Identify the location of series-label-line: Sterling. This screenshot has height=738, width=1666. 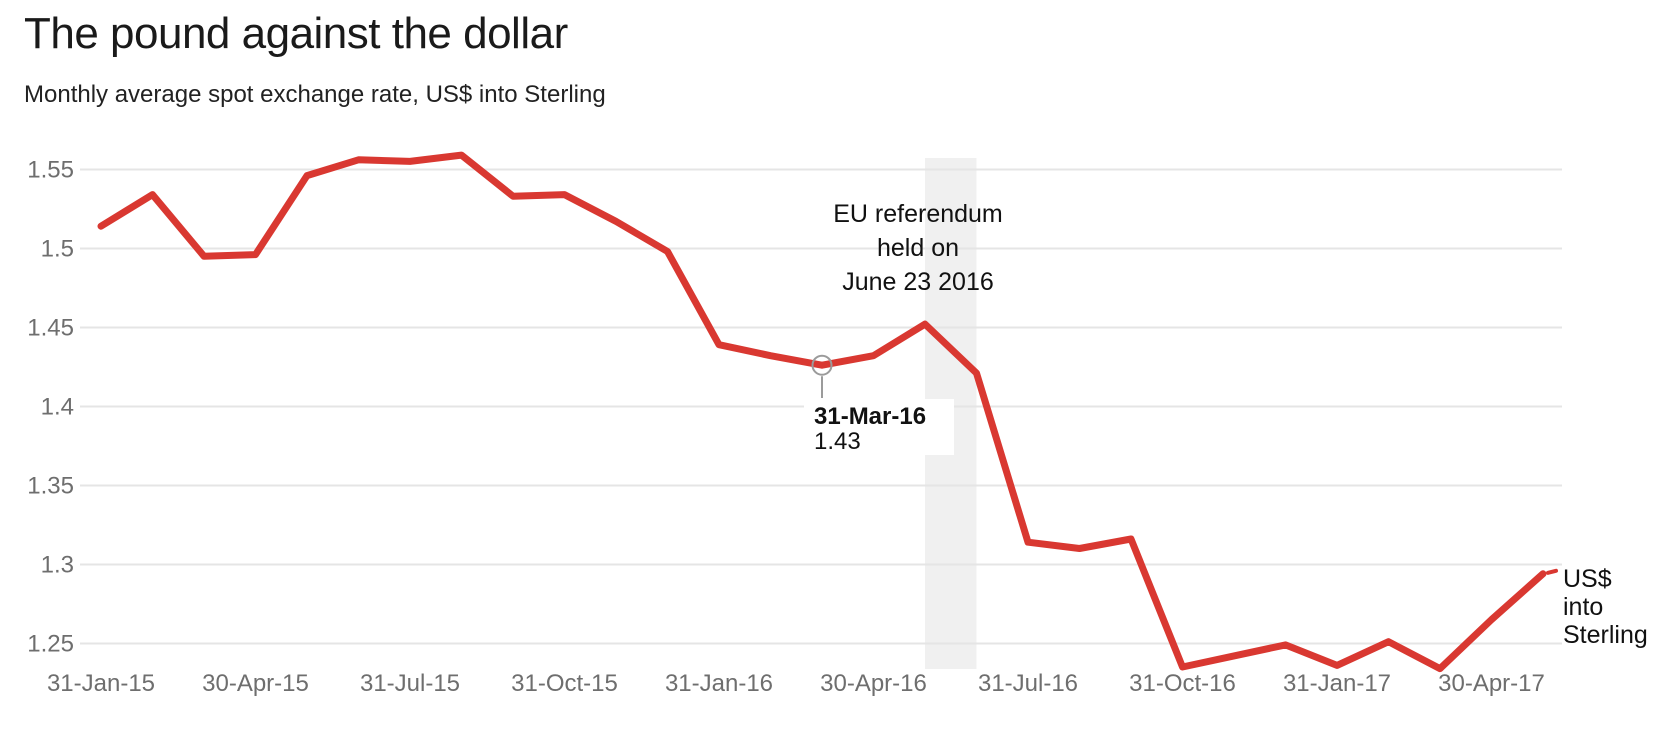
(1605, 635).